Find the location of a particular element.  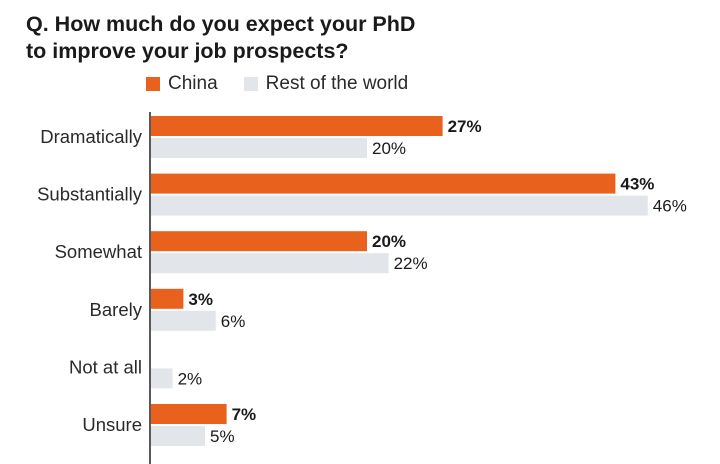

category-label: Dramatically is located at coordinates (91, 136).